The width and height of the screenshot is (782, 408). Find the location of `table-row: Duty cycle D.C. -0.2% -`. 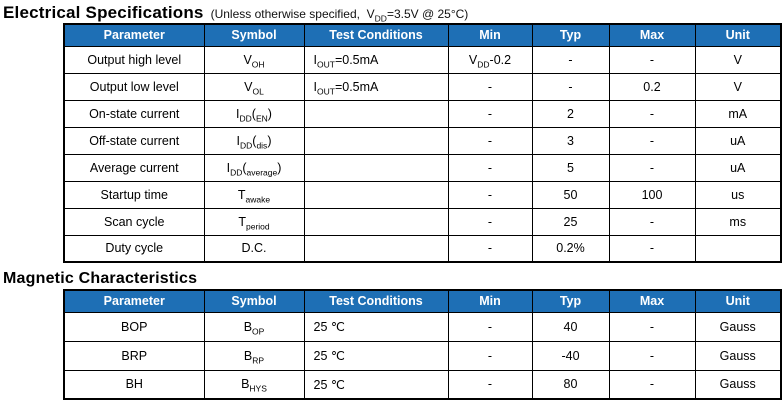

table-row: Duty cycle D.C. -0.2% - is located at coordinates (422, 248).